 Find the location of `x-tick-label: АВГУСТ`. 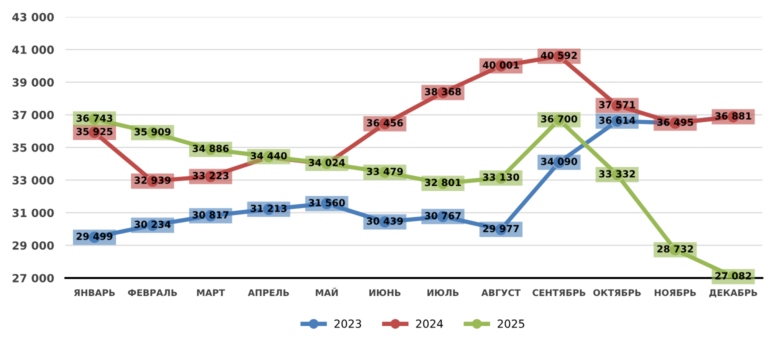

x-tick-label: АВГУСТ is located at coordinates (501, 292).